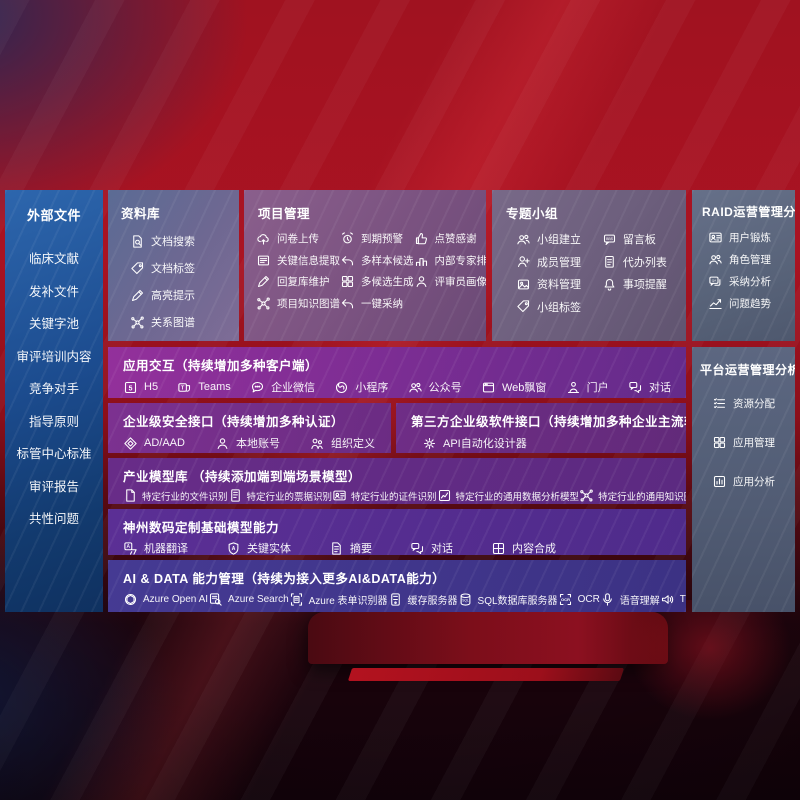  Describe the element at coordinates (753, 403) in the screenshot. I see `feature-item: 资源分配` at that location.